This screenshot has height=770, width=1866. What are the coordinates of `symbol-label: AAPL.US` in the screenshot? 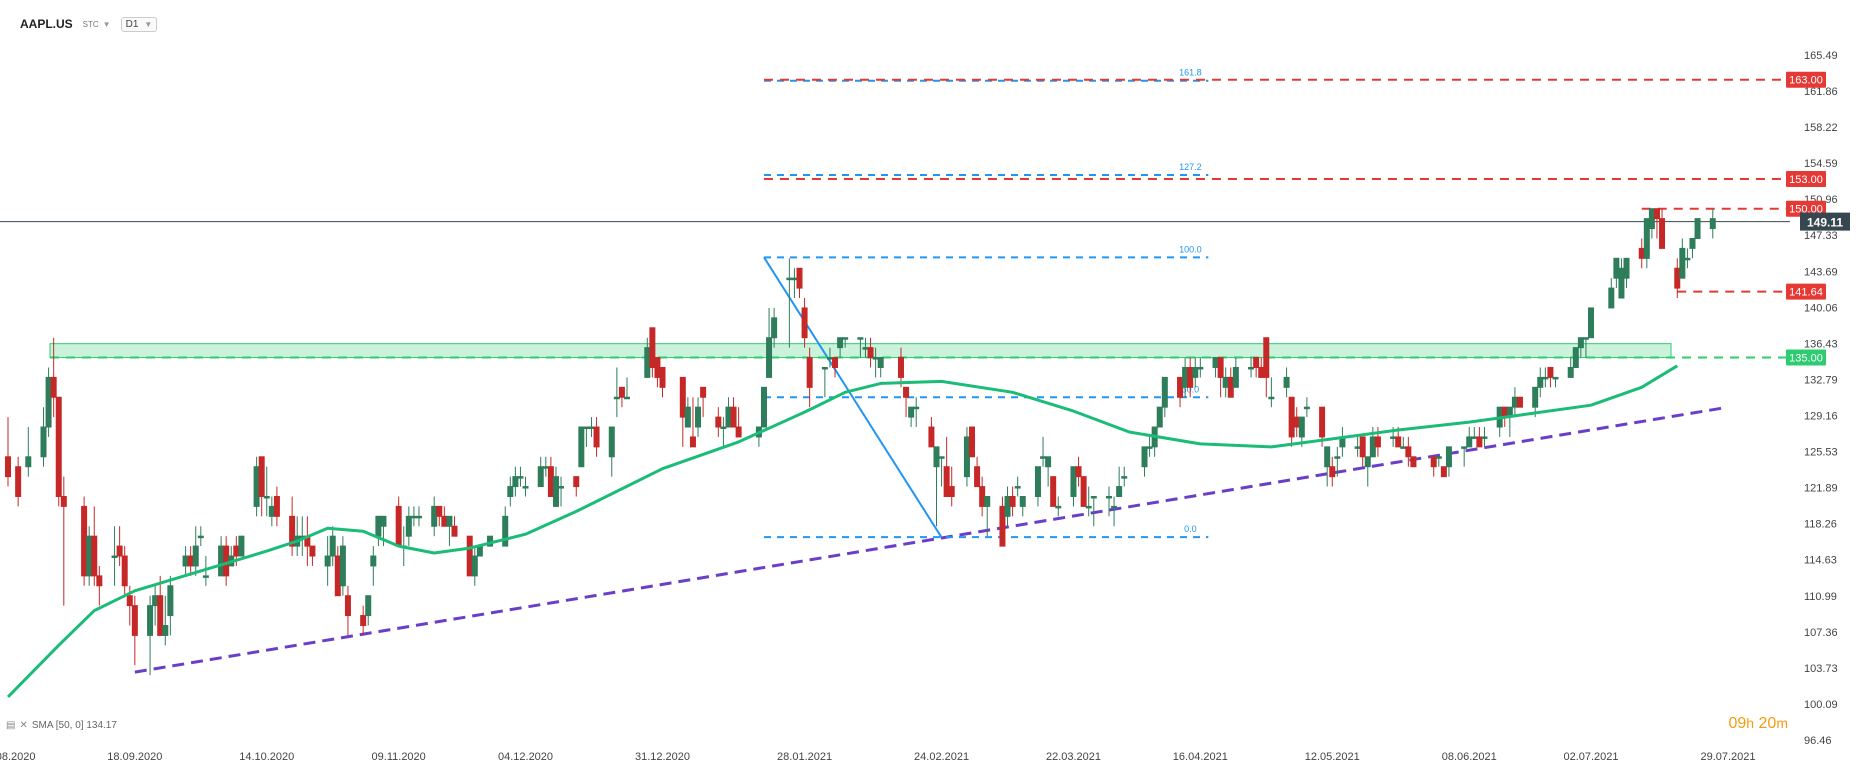 It's located at (46, 24).